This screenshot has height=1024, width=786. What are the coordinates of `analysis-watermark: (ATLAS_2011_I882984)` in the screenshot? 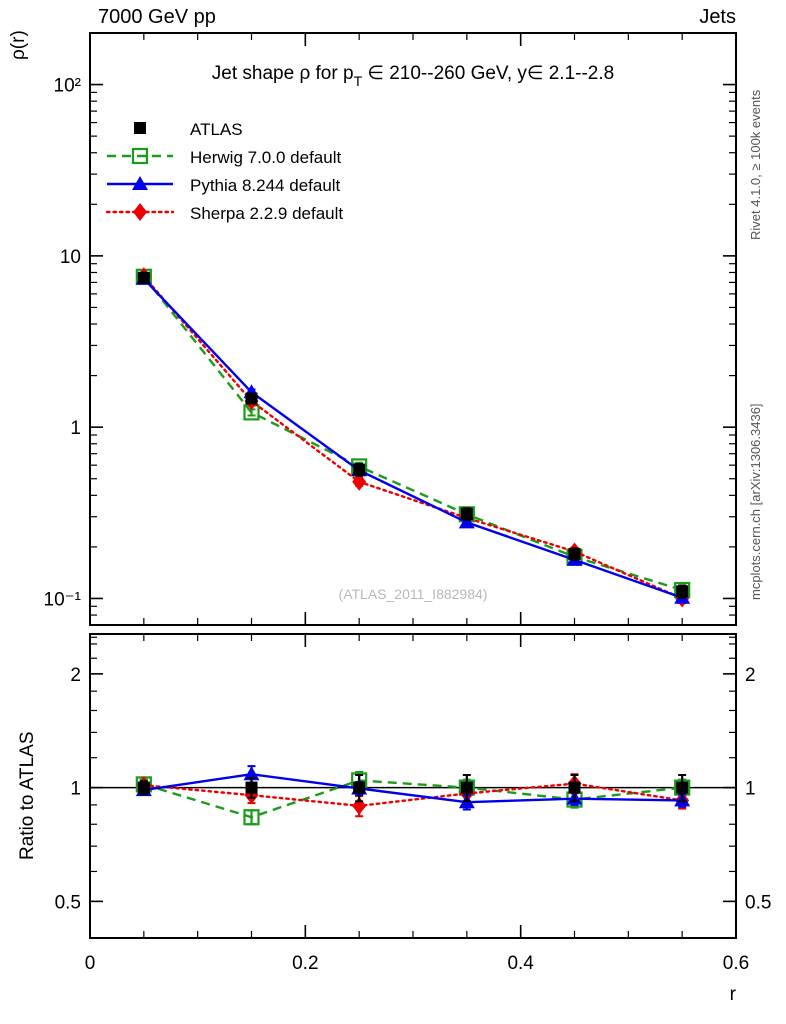 It's located at (413, 594).